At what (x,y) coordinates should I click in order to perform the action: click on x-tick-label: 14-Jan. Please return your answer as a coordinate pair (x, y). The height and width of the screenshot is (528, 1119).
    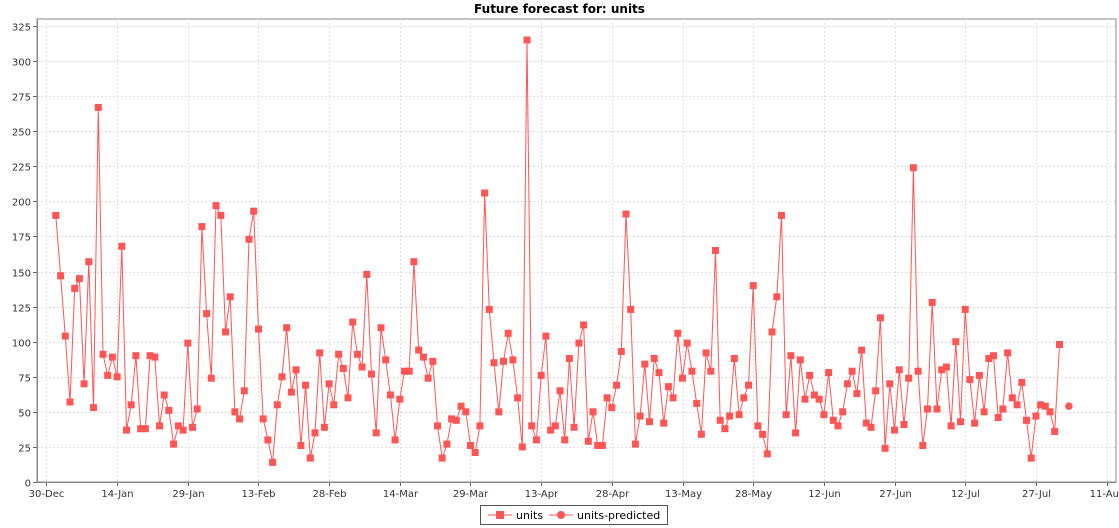
    Looking at the image, I should click on (117, 494).